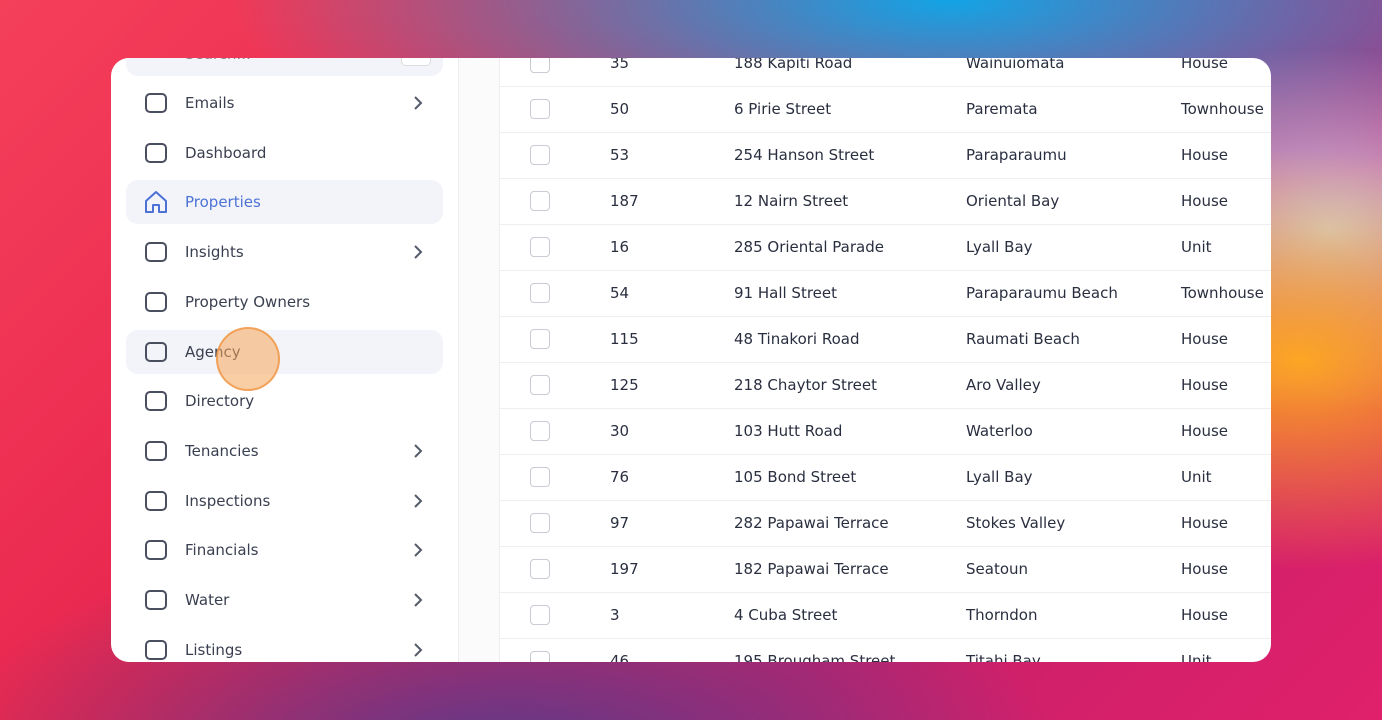 This screenshot has height=720, width=1382. What do you see at coordinates (885, 155) in the screenshot?
I see `table-row: 53 254 Hanson Street Paraparaumu House` at bounding box center [885, 155].